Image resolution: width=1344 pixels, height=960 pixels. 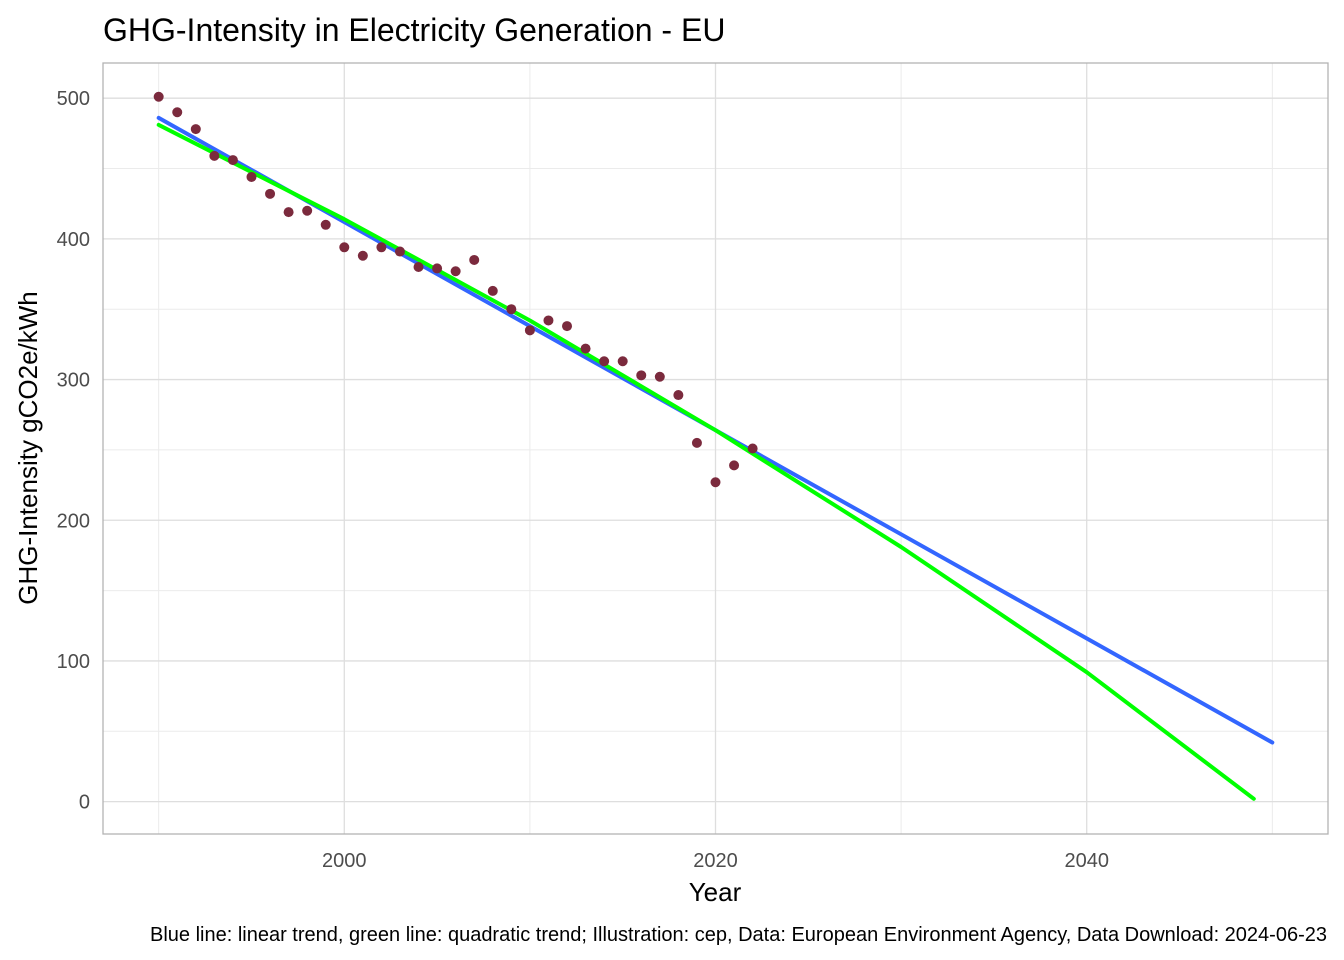 What do you see at coordinates (73, 381) in the screenshot?
I see `y-tick-label: 300` at bounding box center [73, 381].